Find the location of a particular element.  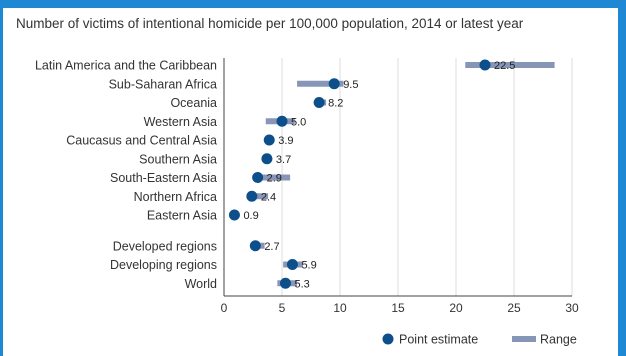

value-label-western-asia: 5.0 is located at coordinates (298, 122).